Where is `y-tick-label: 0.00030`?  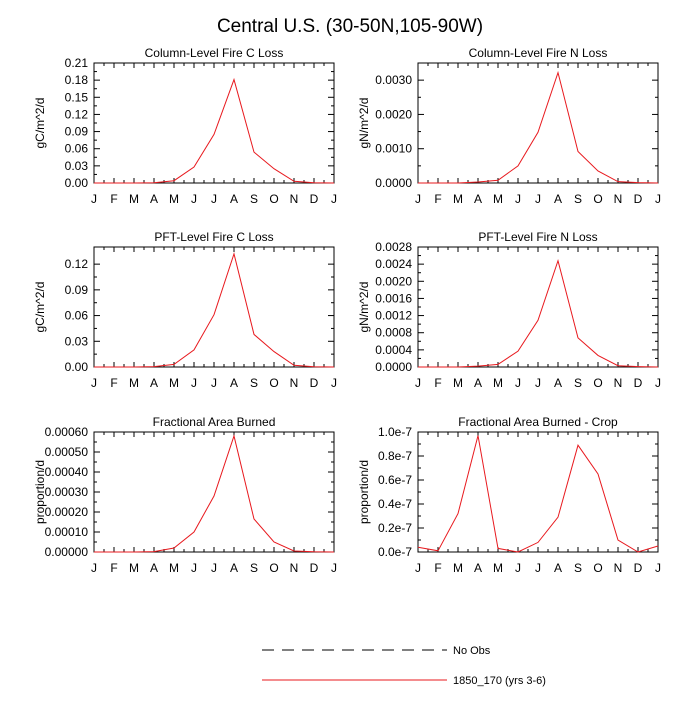
y-tick-label: 0.00030 is located at coordinates (67, 492).